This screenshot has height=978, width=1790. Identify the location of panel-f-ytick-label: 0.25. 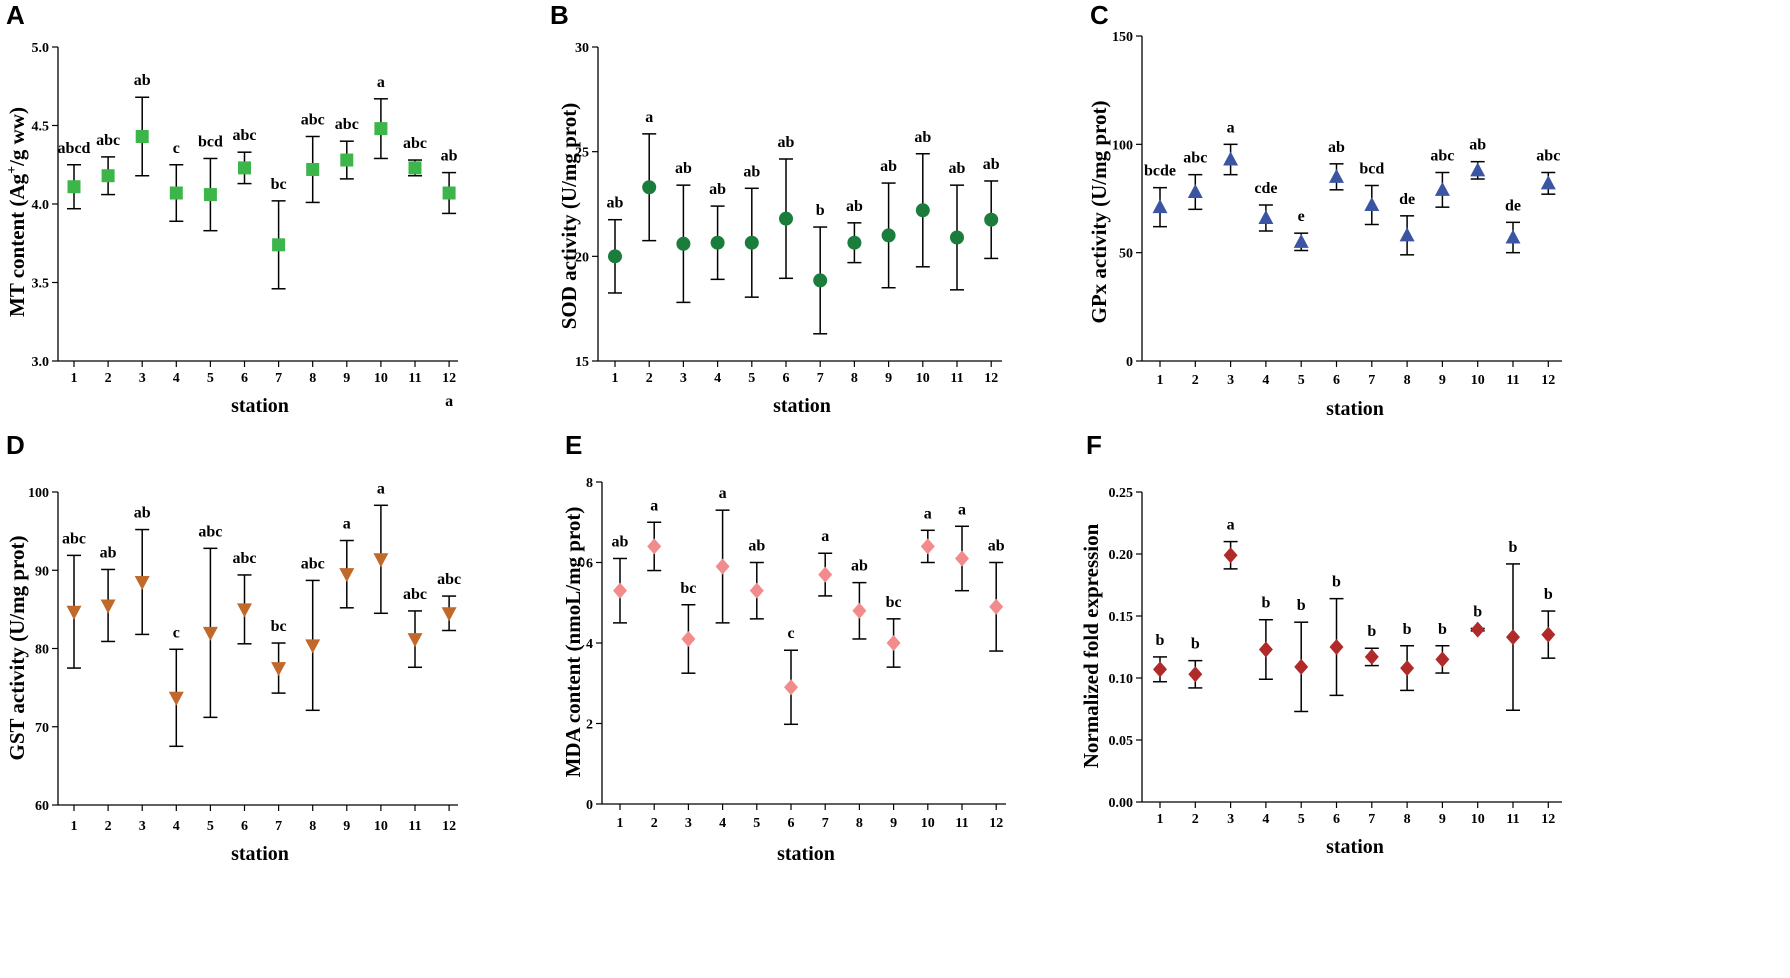
(1121, 493).